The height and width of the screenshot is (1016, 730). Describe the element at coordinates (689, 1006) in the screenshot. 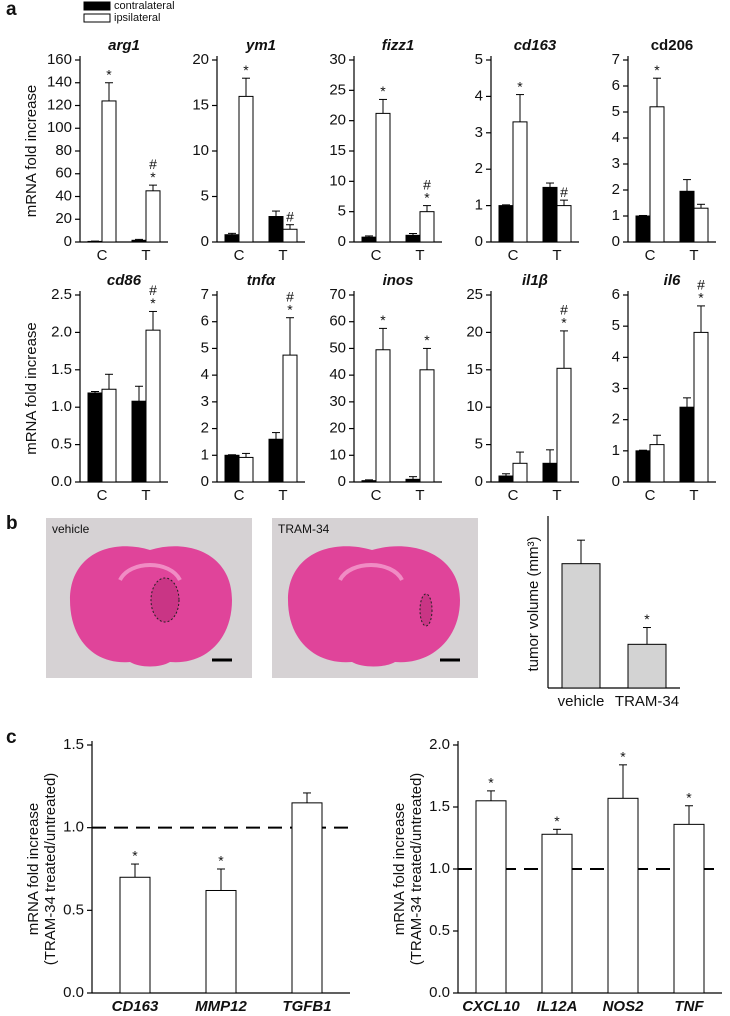

I see `x-tick-label: TNF` at that location.